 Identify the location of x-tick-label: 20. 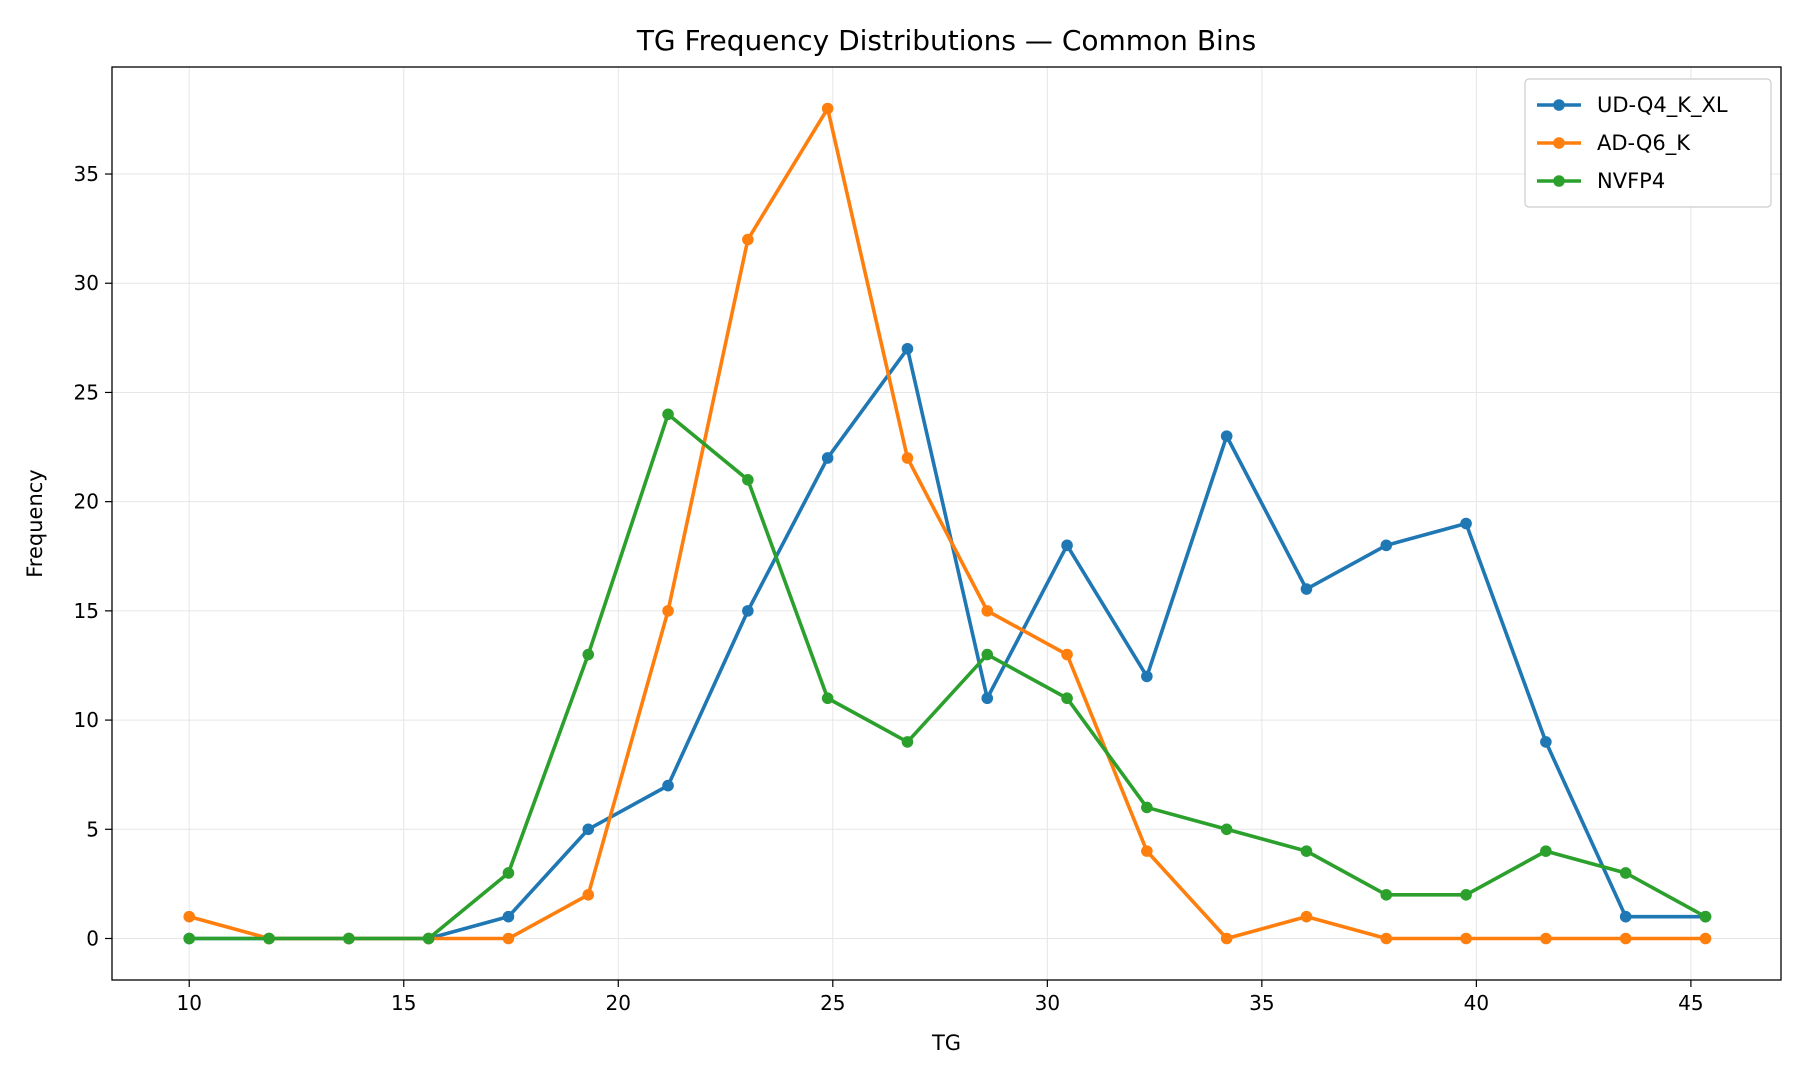
(618, 1003).